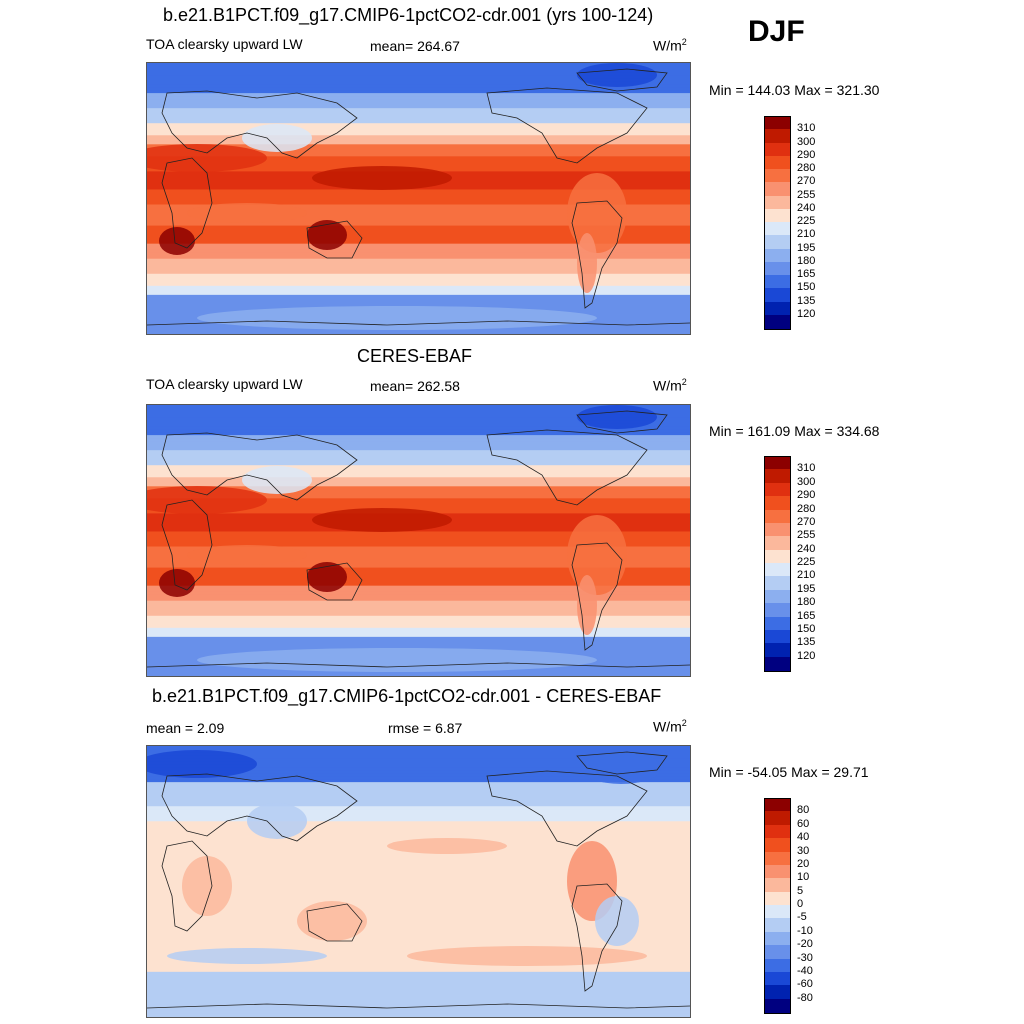  What do you see at coordinates (418, 198) in the screenshot?
I see `panel1-heatmap` at bounding box center [418, 198].